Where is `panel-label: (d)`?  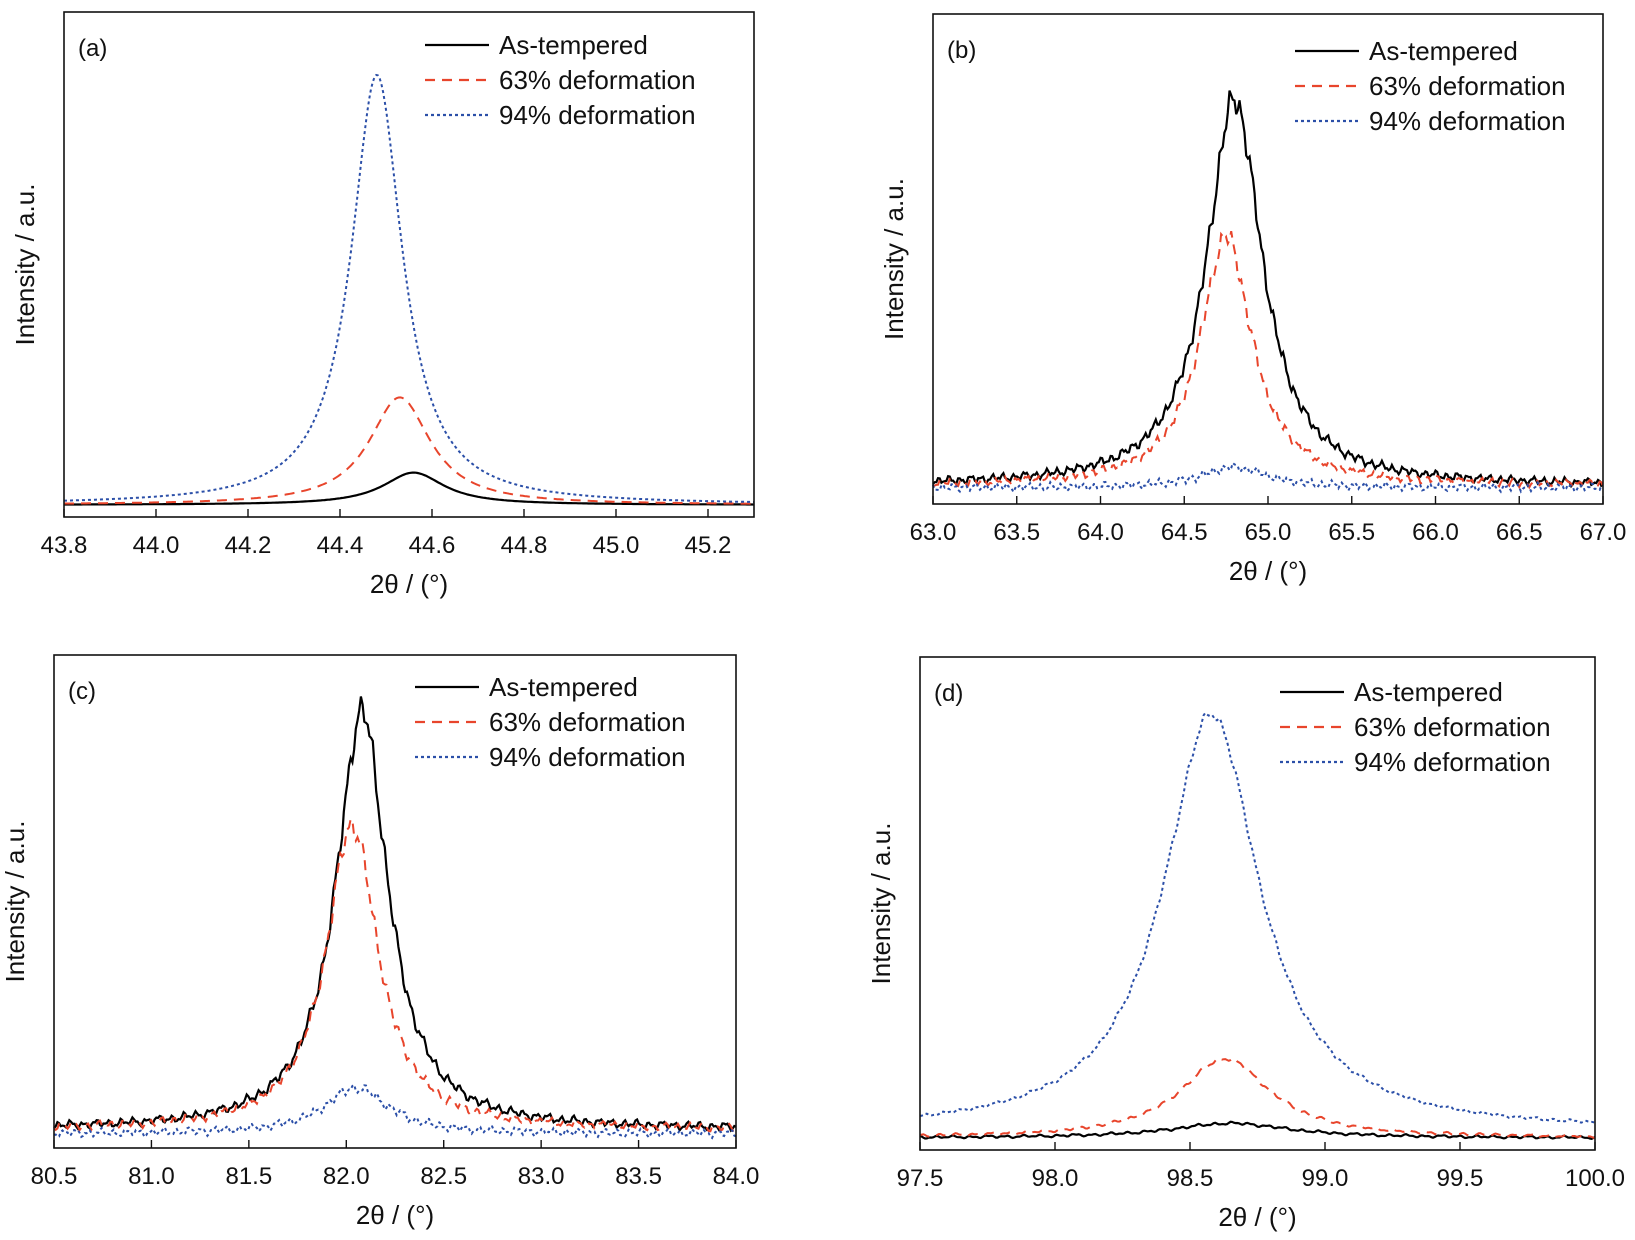
panel-label: (d) is located at coordinates (948, 693).